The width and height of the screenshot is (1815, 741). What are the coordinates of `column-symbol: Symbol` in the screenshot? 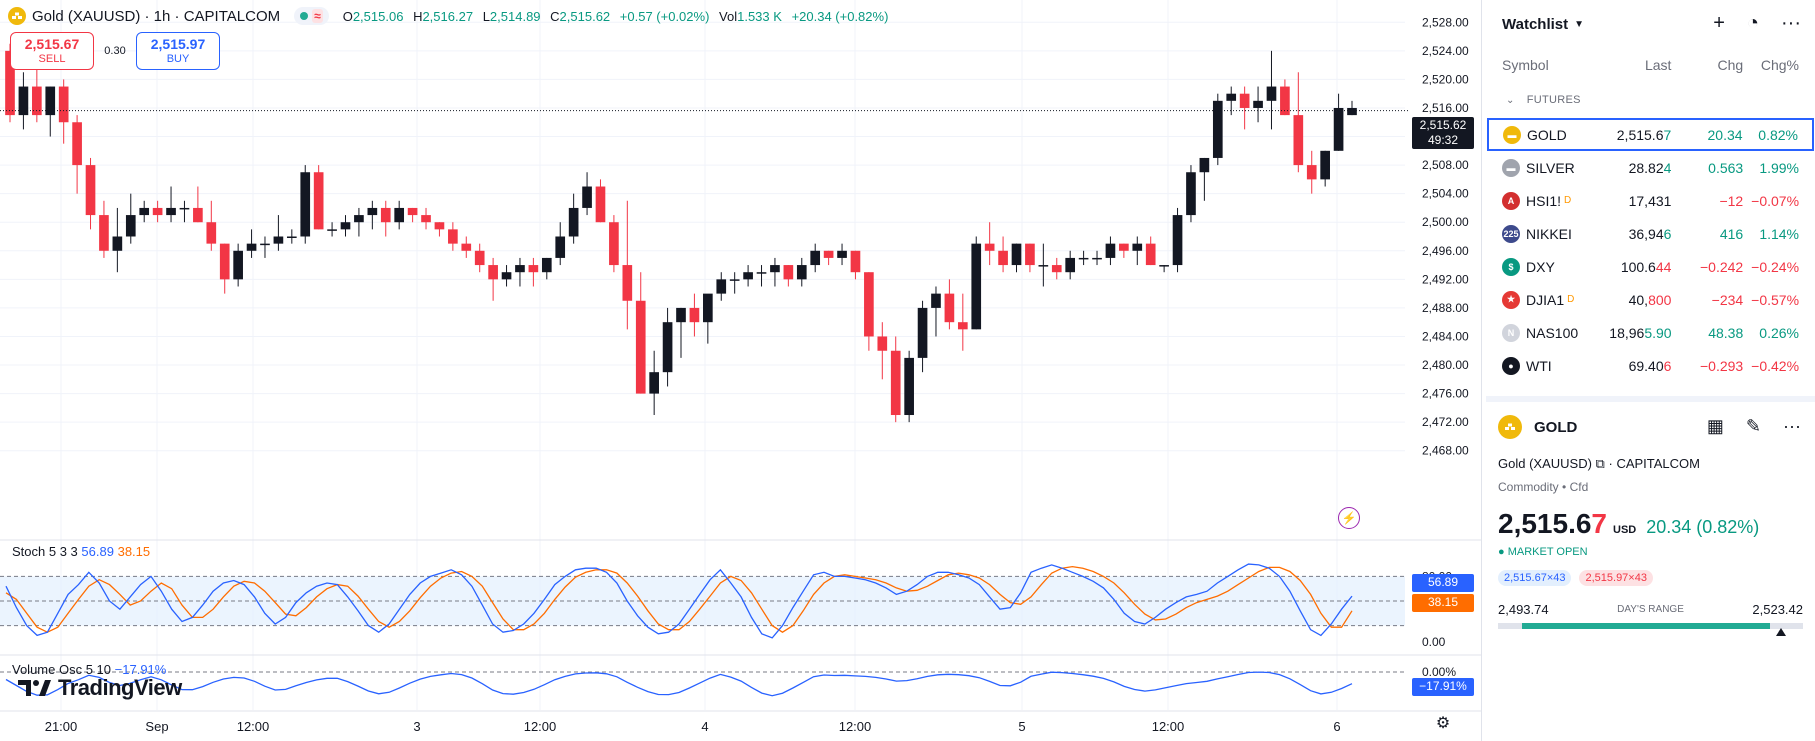 It's located at (1525, 65).